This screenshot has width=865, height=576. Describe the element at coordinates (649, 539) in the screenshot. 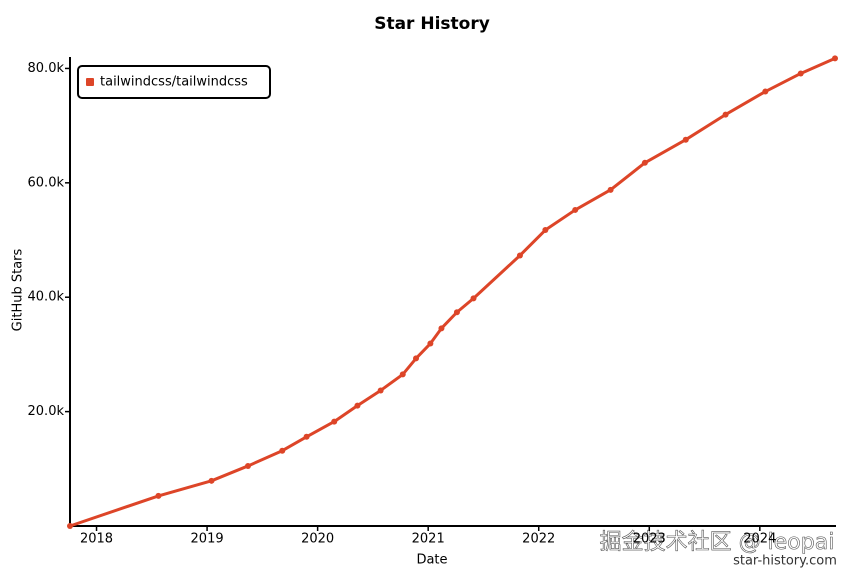

I see `x-tick-label: 2023` at that location.